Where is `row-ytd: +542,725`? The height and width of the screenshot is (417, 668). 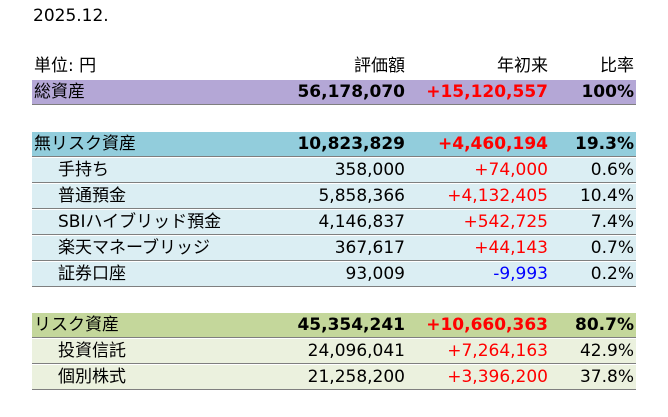
row-ytd: +542,725 is located at coordinates (505, 222).